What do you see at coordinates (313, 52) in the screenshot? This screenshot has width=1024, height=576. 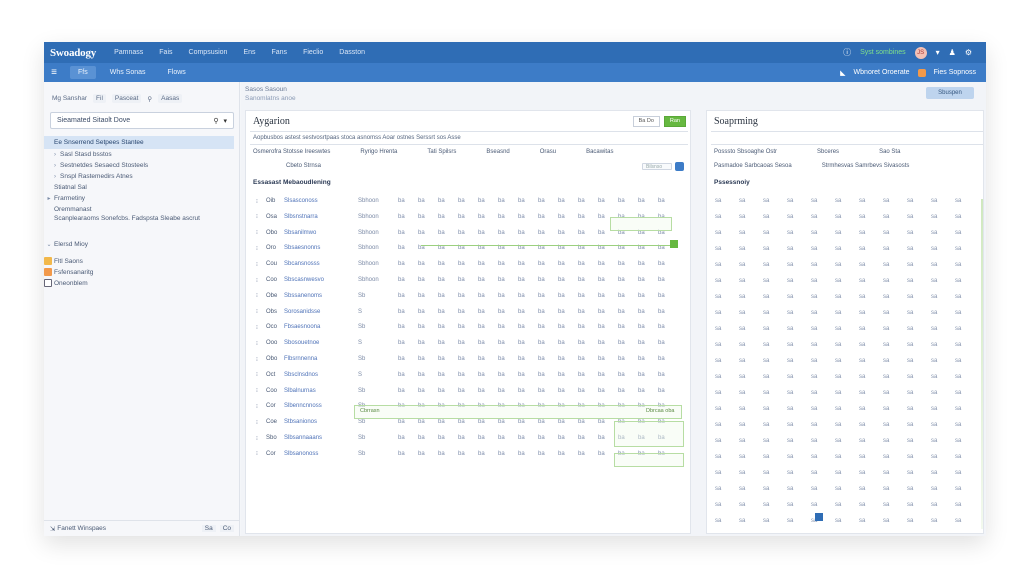 I see `top-nav-item: Fieclio` at bounding box center [313, 52].